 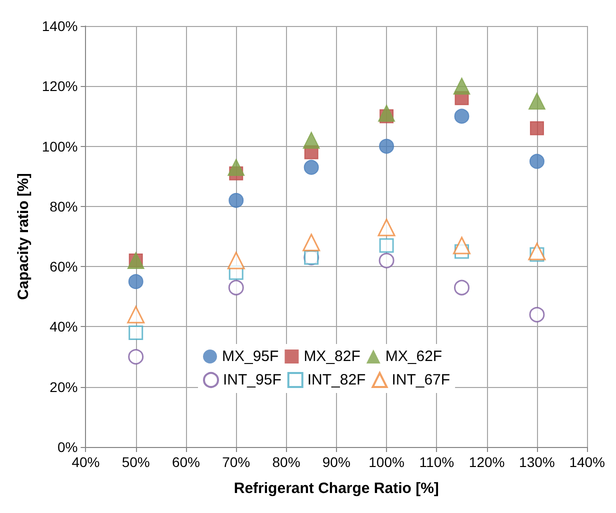 I want to click on x-tick-label: 90%, so click(x=336, y=462).